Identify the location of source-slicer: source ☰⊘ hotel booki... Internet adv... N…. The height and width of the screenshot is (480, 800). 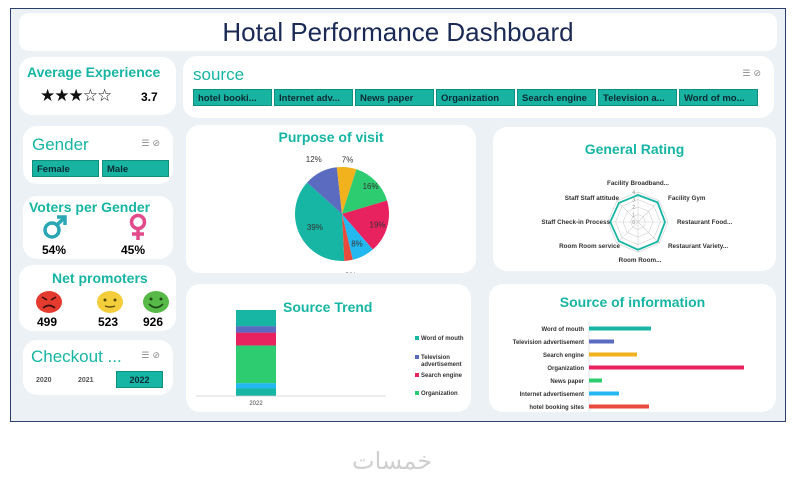
(478, 87).